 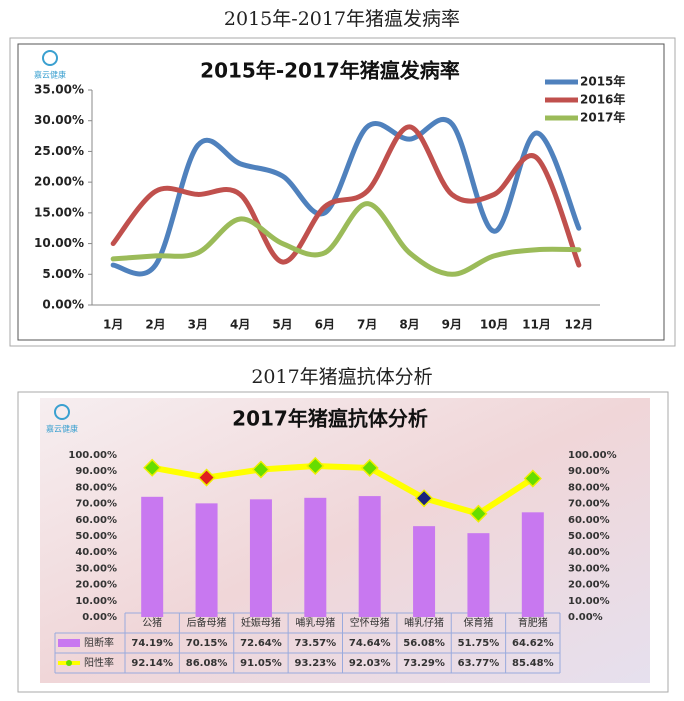 I want to click on y2-tick-label: 60.00%, so click(x=589, y=520).